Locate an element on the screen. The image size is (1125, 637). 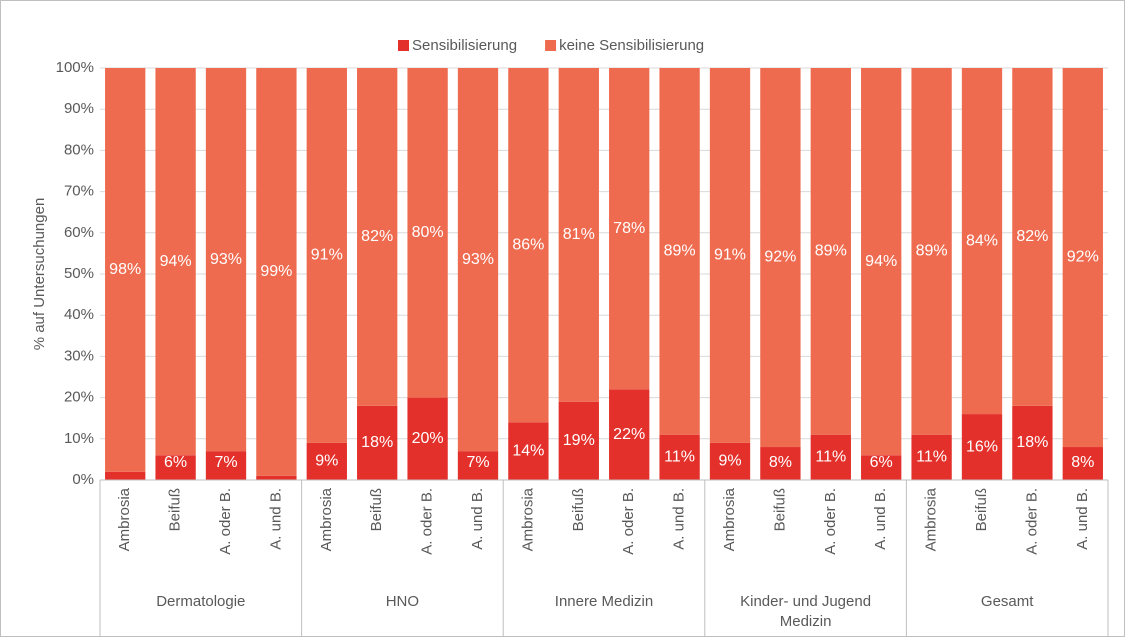
y-tick-label: 0% is located at coordinates (83, 479).